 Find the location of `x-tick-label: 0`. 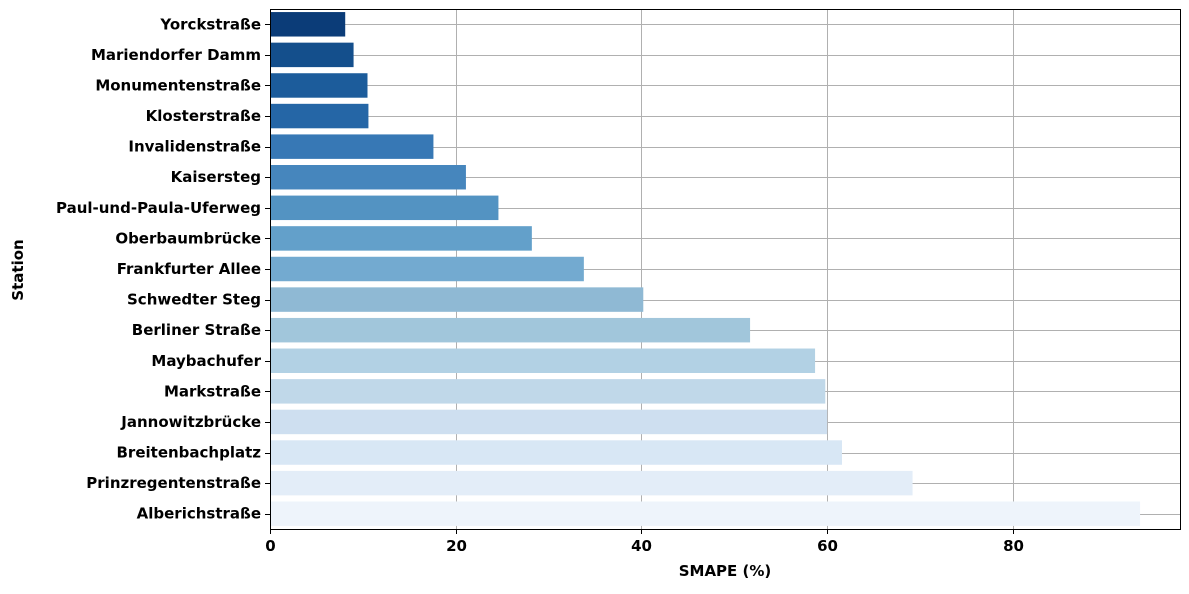

x-tick-label: 0 is located at coordinates (270, 546).